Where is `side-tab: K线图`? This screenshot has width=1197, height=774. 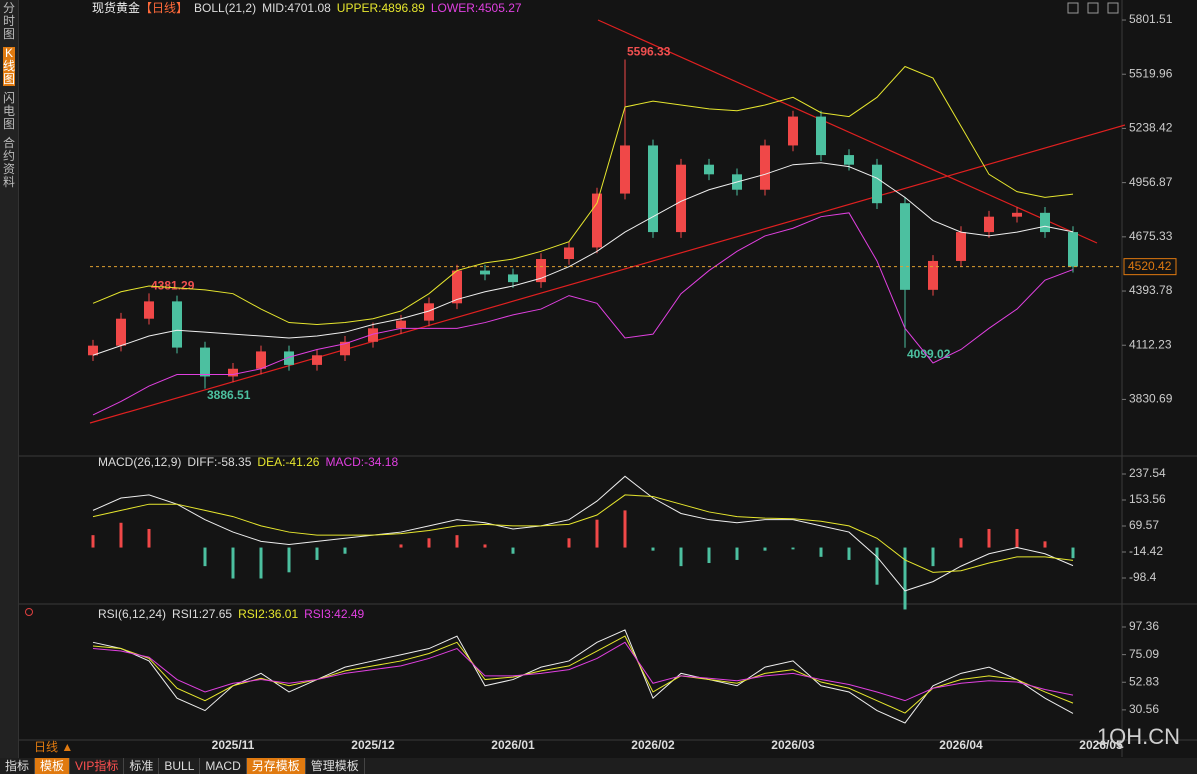
side-tab: K线图 is located at coordinates (9, 66).